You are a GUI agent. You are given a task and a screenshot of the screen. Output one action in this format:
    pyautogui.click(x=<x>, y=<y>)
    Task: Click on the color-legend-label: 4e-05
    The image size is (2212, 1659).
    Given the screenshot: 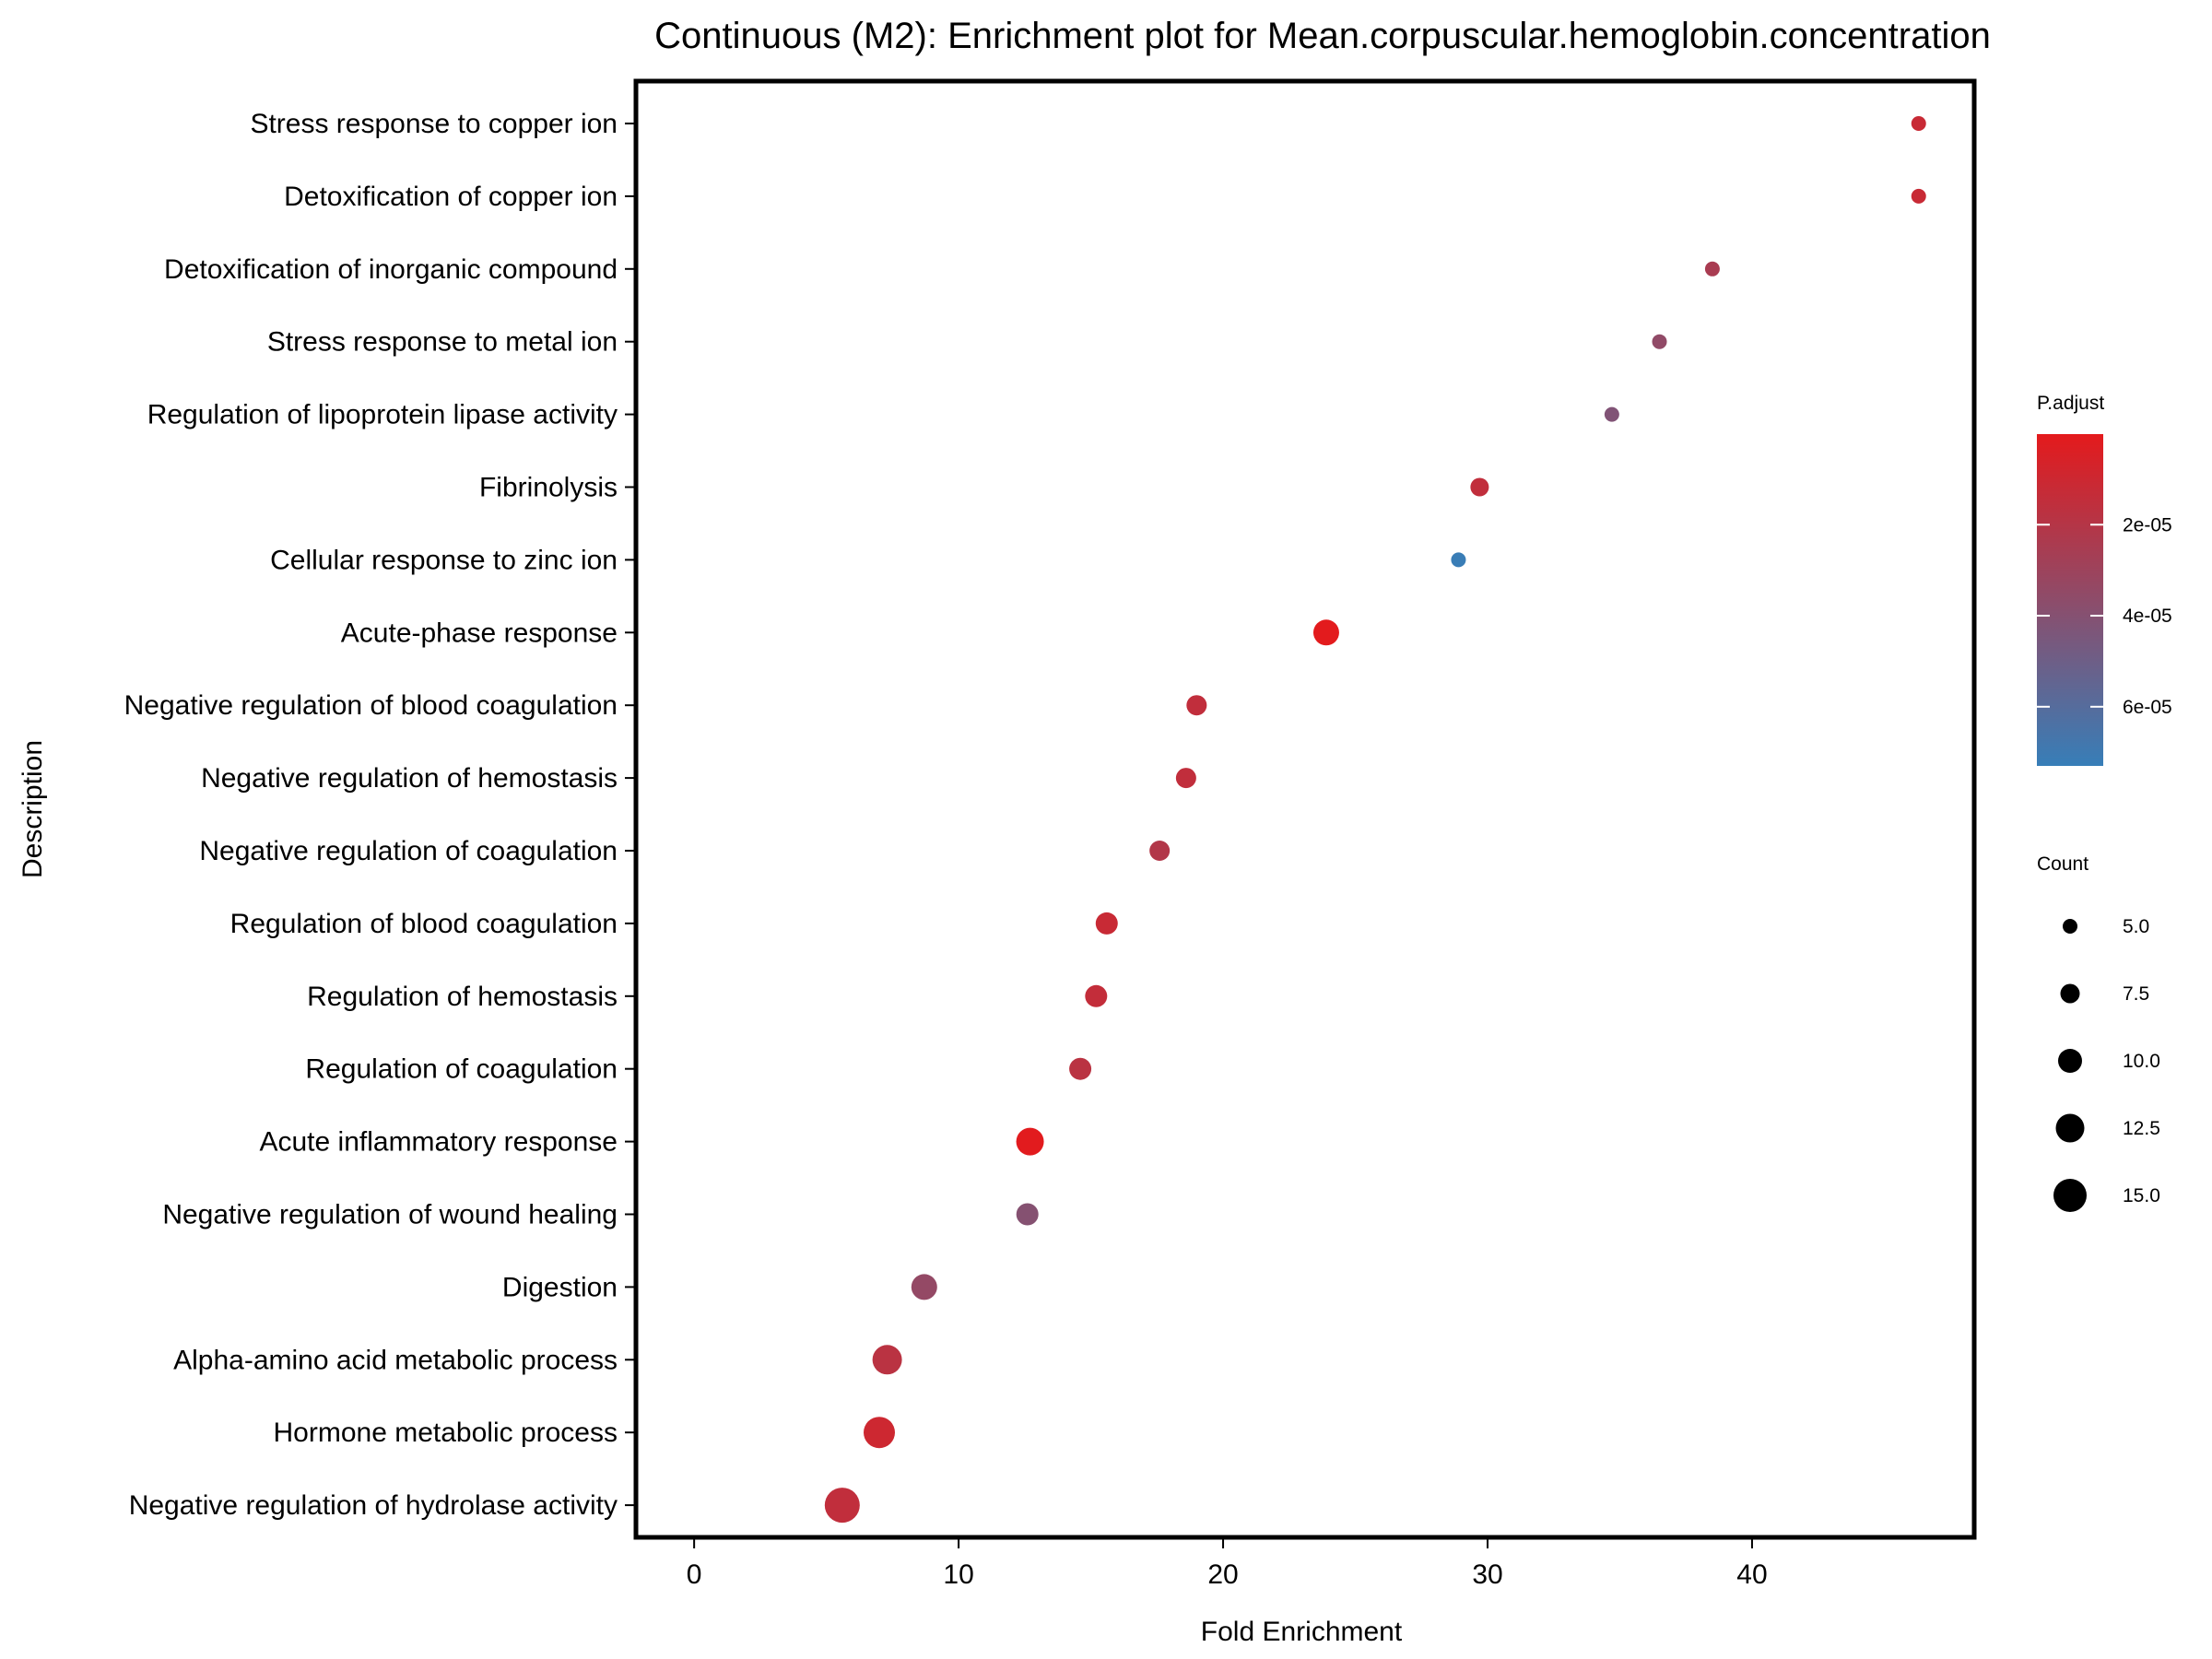 What is the action you would take?
    pyautogui.click(x=2147, y=616)
    